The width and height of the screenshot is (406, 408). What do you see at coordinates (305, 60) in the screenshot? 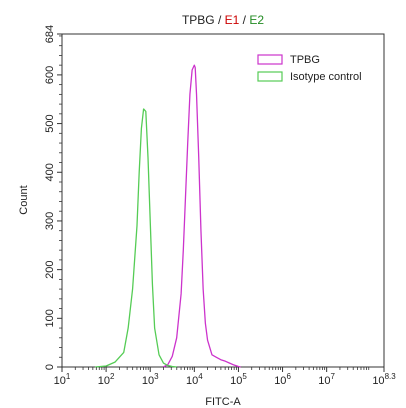
I see `legend-label-tpbg: TPBG` at bounding box center [305, 60].